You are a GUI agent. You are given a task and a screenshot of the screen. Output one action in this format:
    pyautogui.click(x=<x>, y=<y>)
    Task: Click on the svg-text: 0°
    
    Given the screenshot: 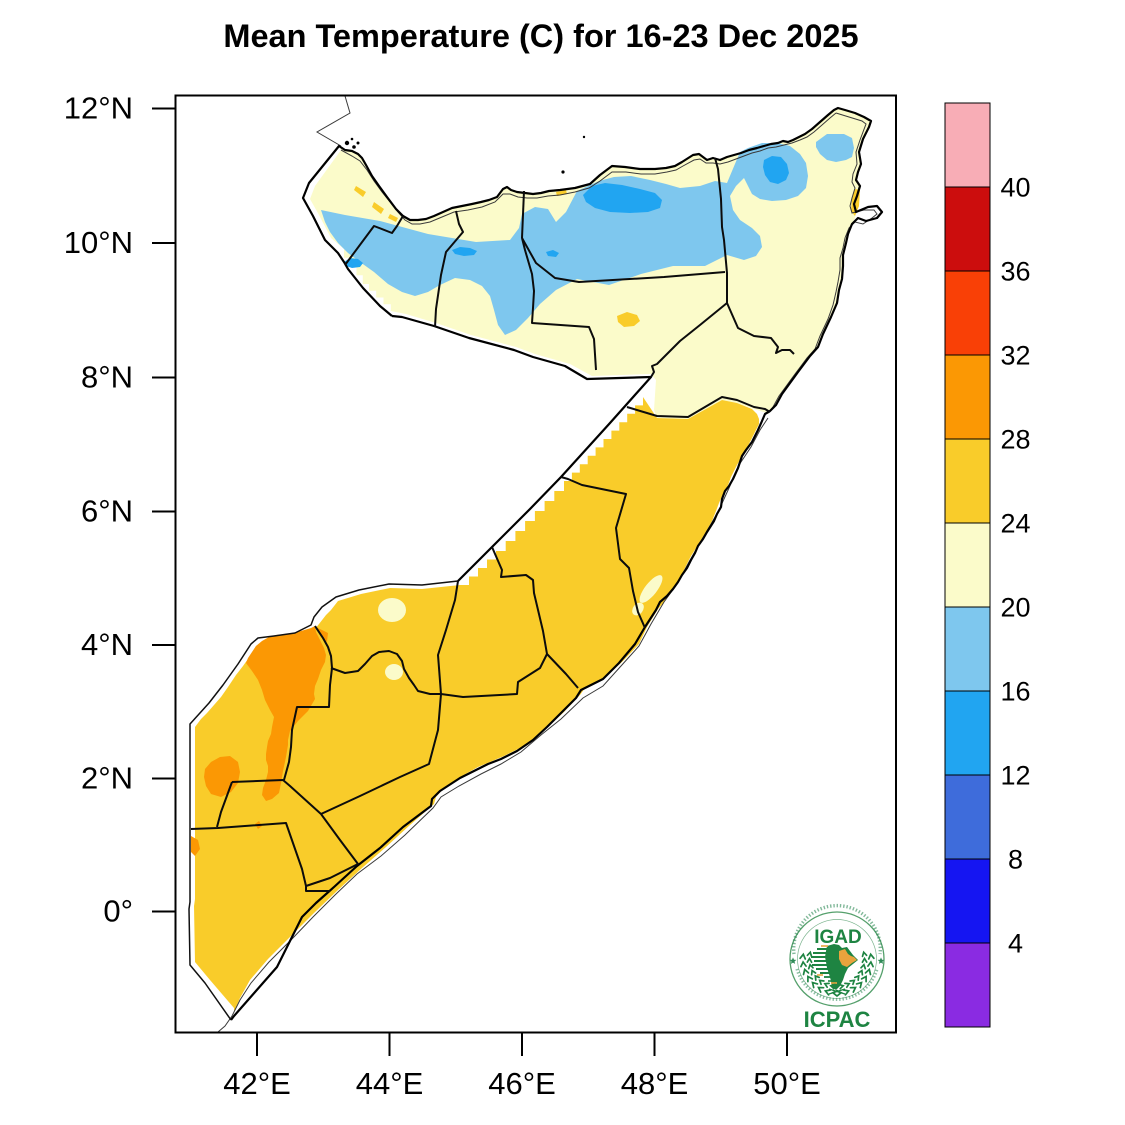 What is the action you would take?
    pyautogui.click(x=118, y=911)
    